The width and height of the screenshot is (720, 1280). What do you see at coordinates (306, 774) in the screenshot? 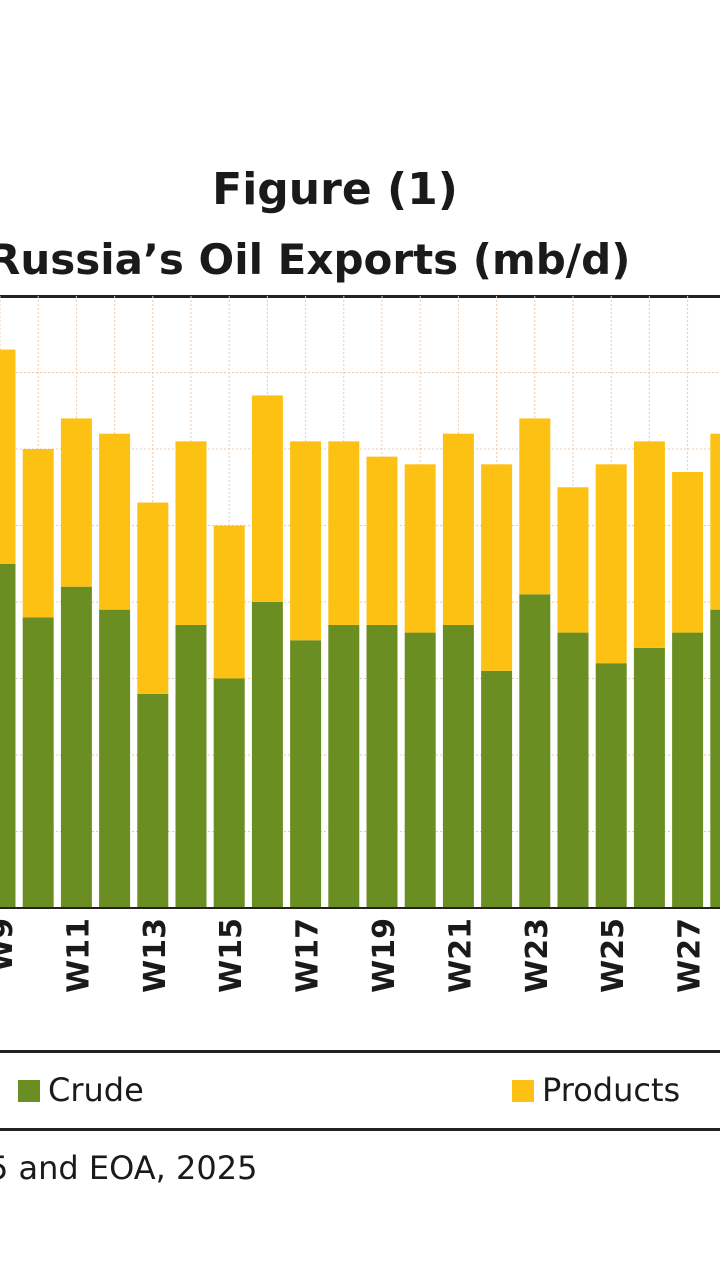
I see `bar-crude-W17` at bounding box center [306, 774].